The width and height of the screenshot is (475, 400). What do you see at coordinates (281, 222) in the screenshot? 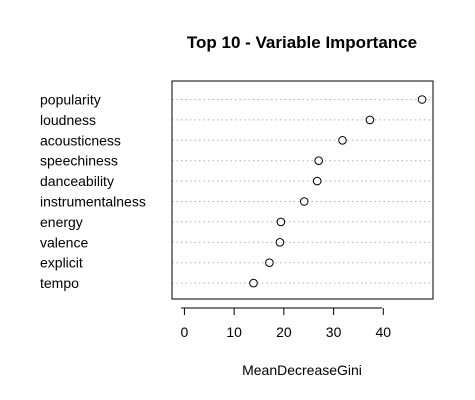
I see `point-energy` at bounding box center [281, 222].